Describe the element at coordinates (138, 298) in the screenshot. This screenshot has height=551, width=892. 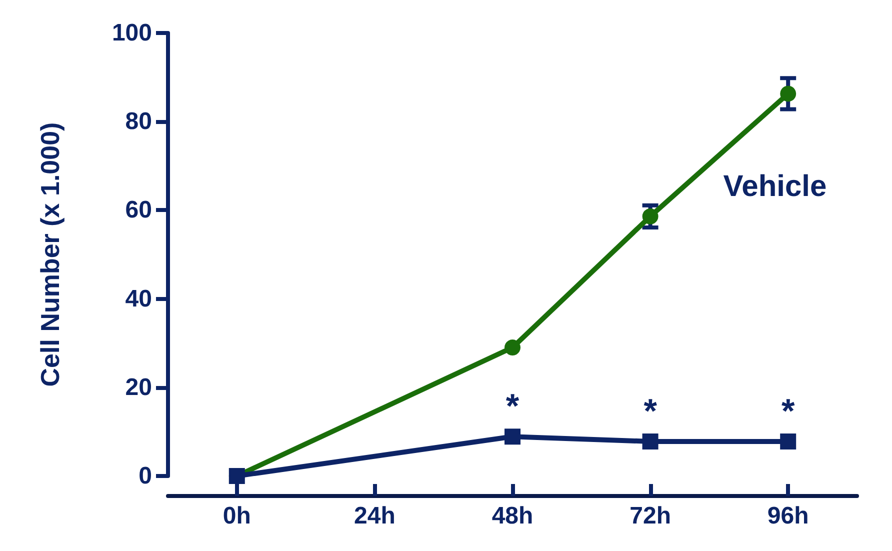
I see `y-tick-label: 40` at that location.